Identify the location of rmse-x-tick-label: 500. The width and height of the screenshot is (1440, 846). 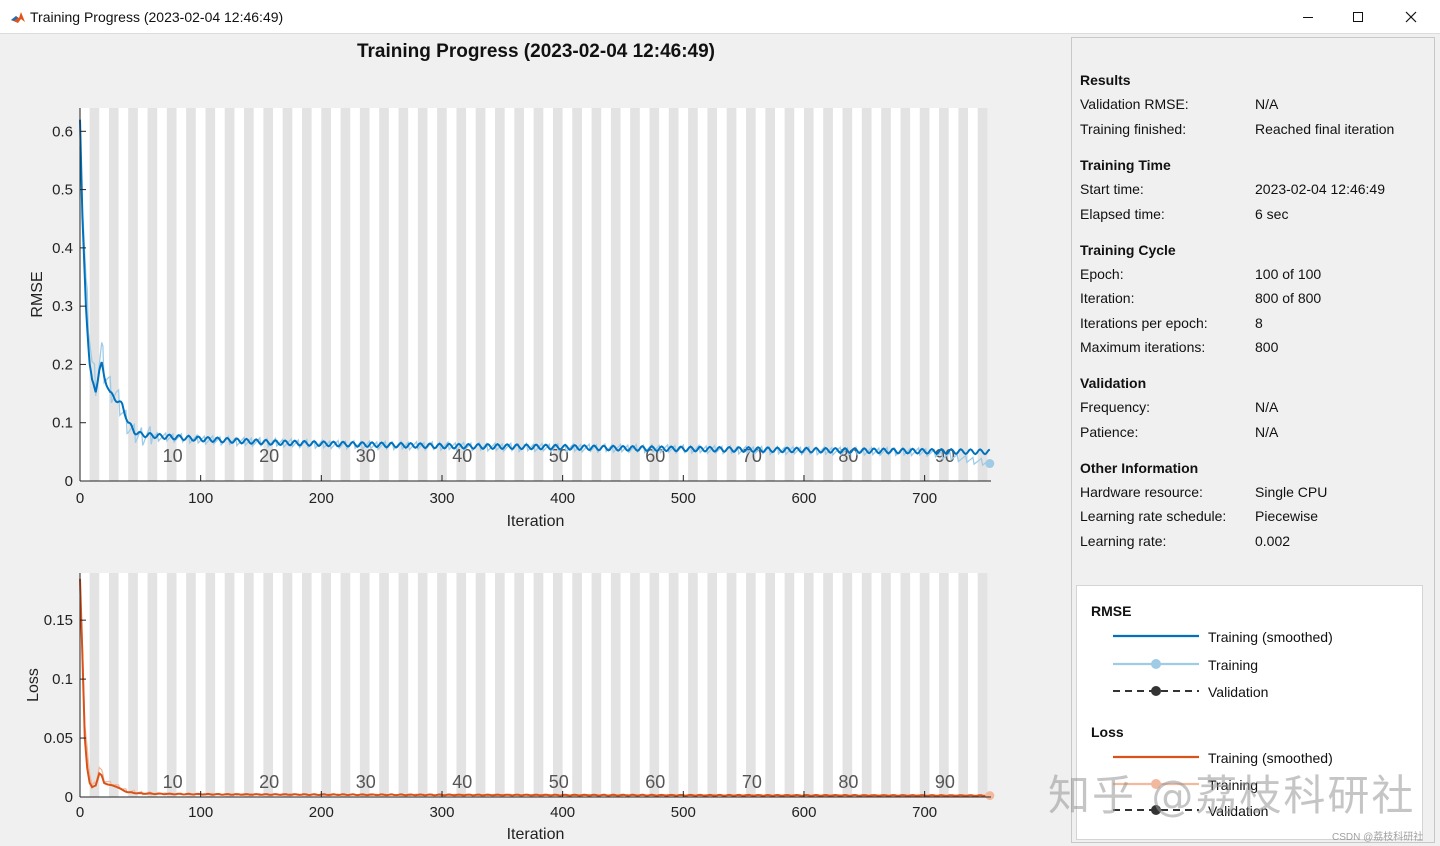
(683, 498).